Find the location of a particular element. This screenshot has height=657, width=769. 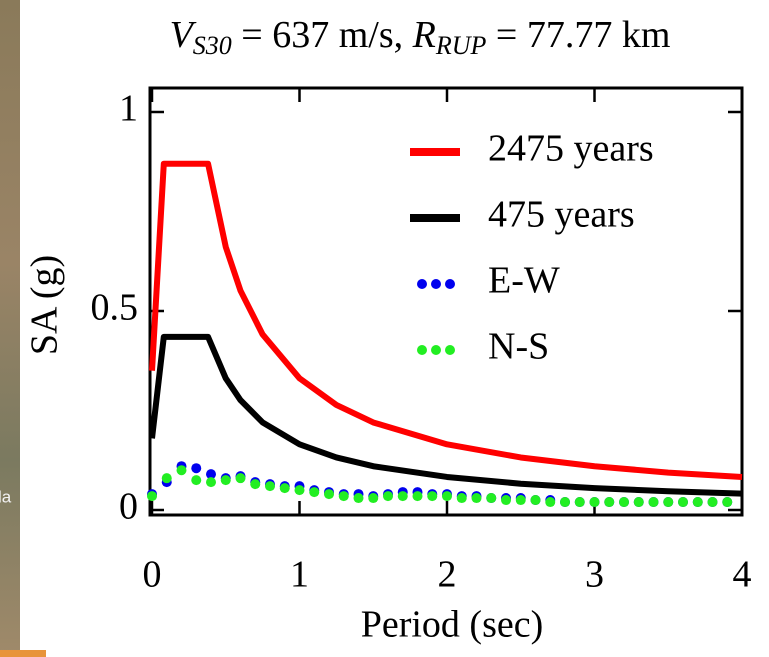

x-tick-label: 4 is located at coordinates (742, 575).